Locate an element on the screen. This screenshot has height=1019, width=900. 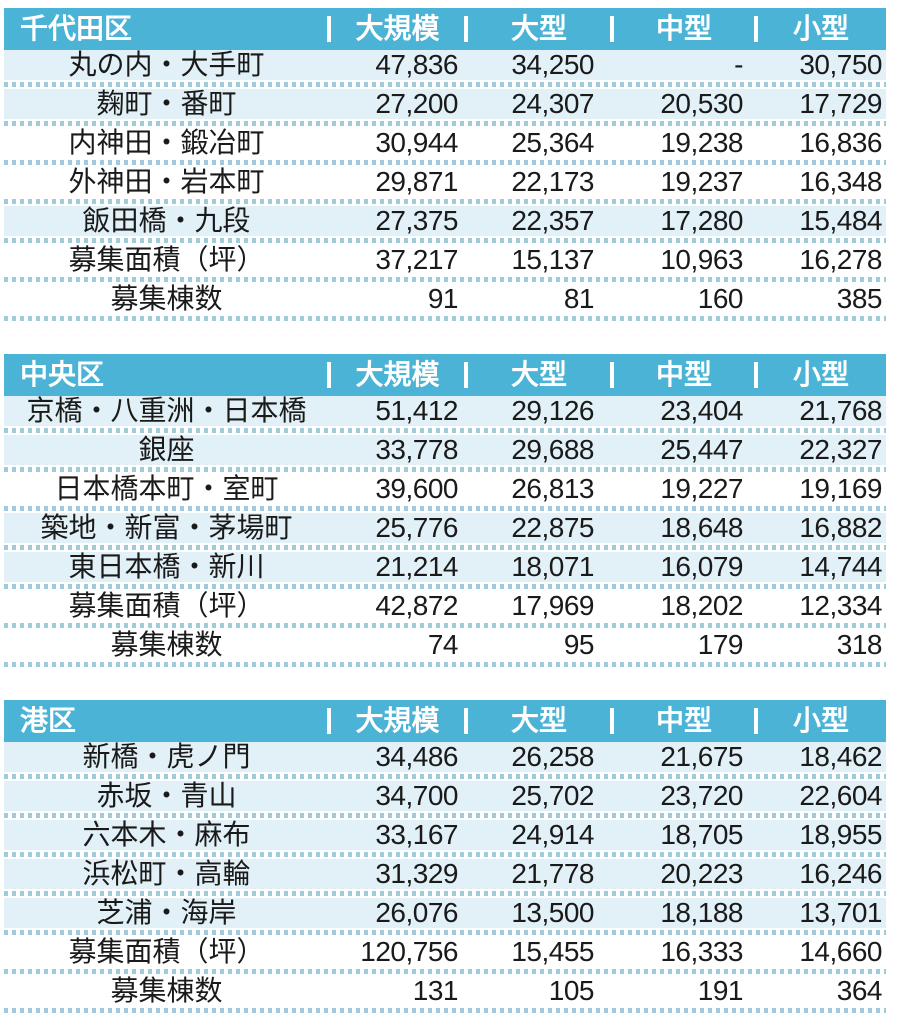
value-cell: 34,700 is located at coordinates (416, 795).